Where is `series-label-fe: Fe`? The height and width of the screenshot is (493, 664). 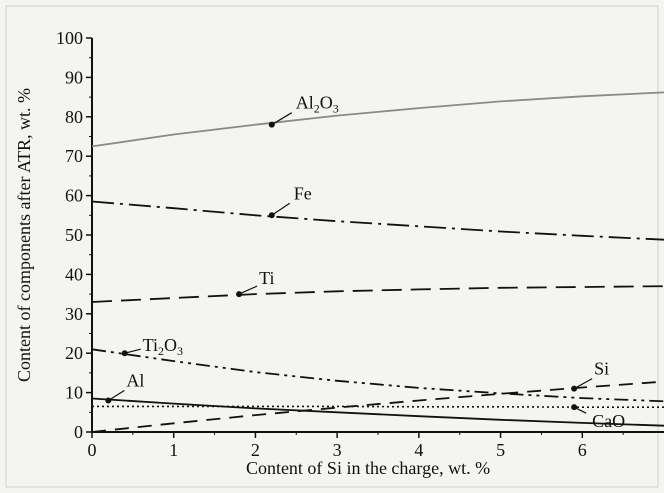
series-label-fe: Fe is located at coordinates (303, 193).